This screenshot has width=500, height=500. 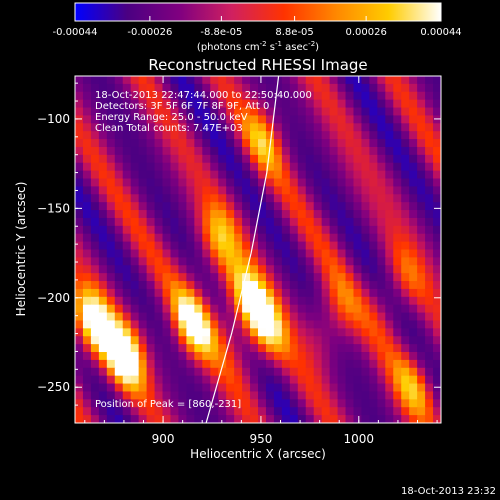 I want to click on annotation-line: Clean Total counts: 7.47E+03, so click(x=169, y=128).